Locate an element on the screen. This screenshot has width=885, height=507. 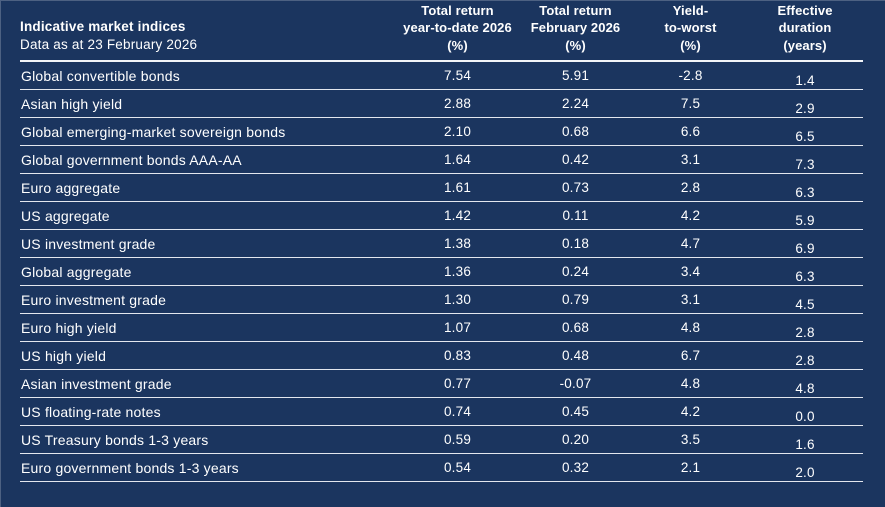
table-row: Euro high yield 1.07 0.68 4.8 2.8 is located at coordinates (441, 328).